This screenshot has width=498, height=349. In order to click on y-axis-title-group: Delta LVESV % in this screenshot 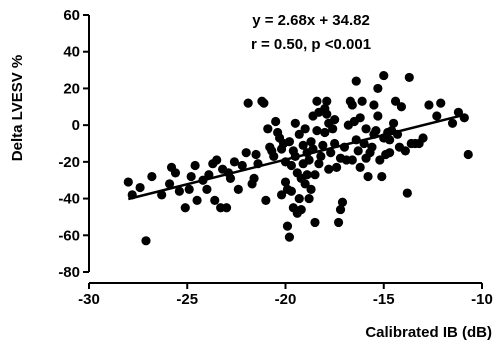, I will do `click(17, 108)`.